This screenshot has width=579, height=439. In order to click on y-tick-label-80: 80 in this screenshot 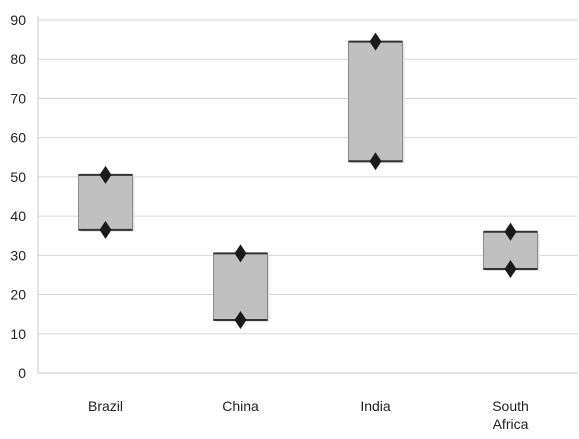, I will do `click(18, 59)`.